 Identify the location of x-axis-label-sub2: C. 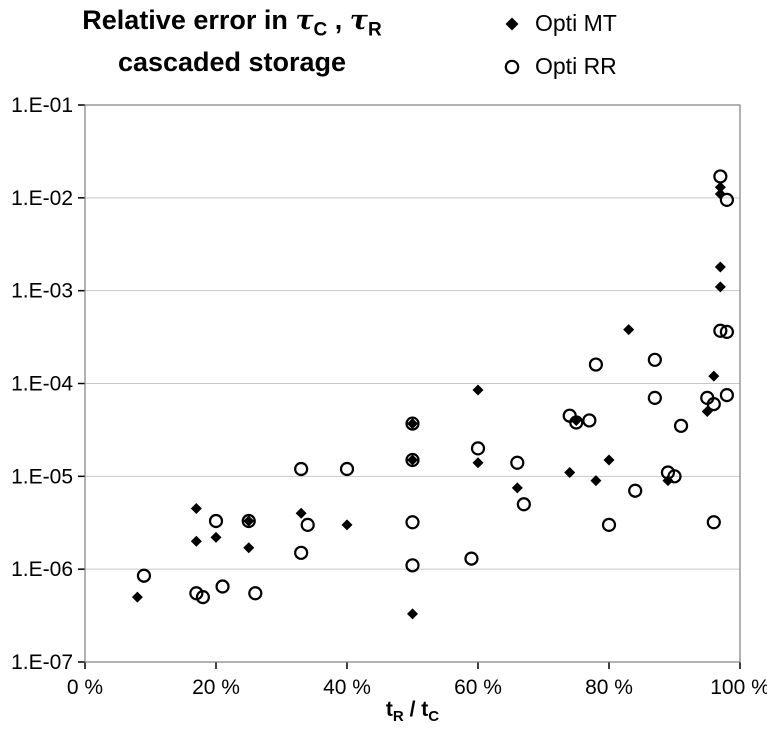
(434, 717).